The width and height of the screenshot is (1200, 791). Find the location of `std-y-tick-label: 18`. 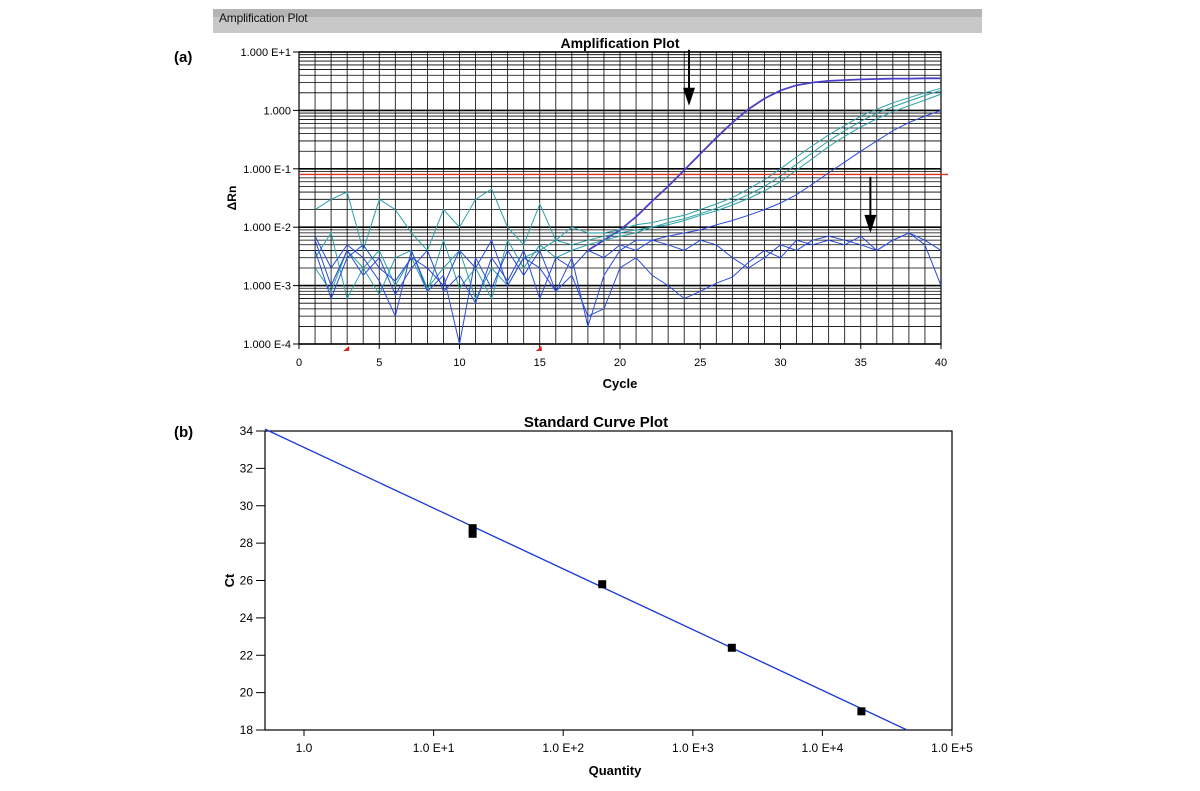

std-y-tick-label: 18 is located at coordinates (247, 730).